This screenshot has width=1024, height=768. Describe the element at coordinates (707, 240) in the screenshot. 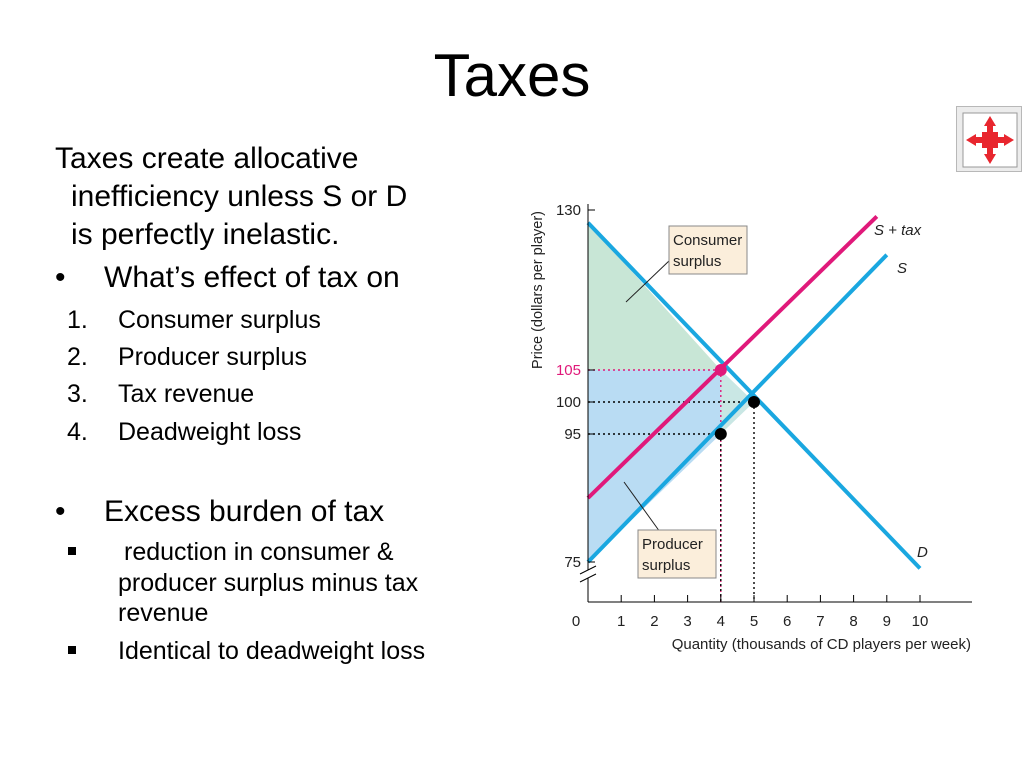

I see `callout-text: Consumer` at that location.